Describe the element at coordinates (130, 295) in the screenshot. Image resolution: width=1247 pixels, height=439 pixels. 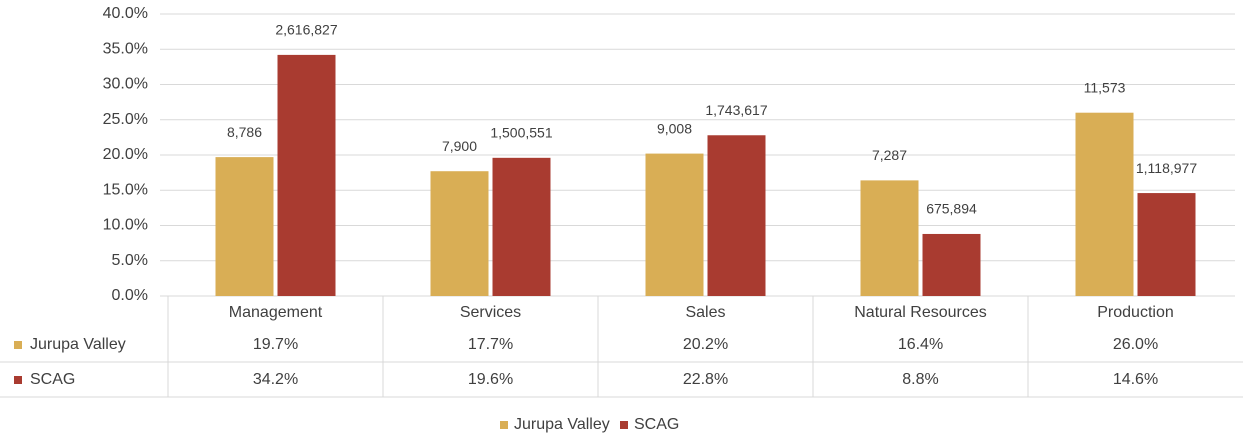
I see `y-tick-label: 0.0%` at that location.